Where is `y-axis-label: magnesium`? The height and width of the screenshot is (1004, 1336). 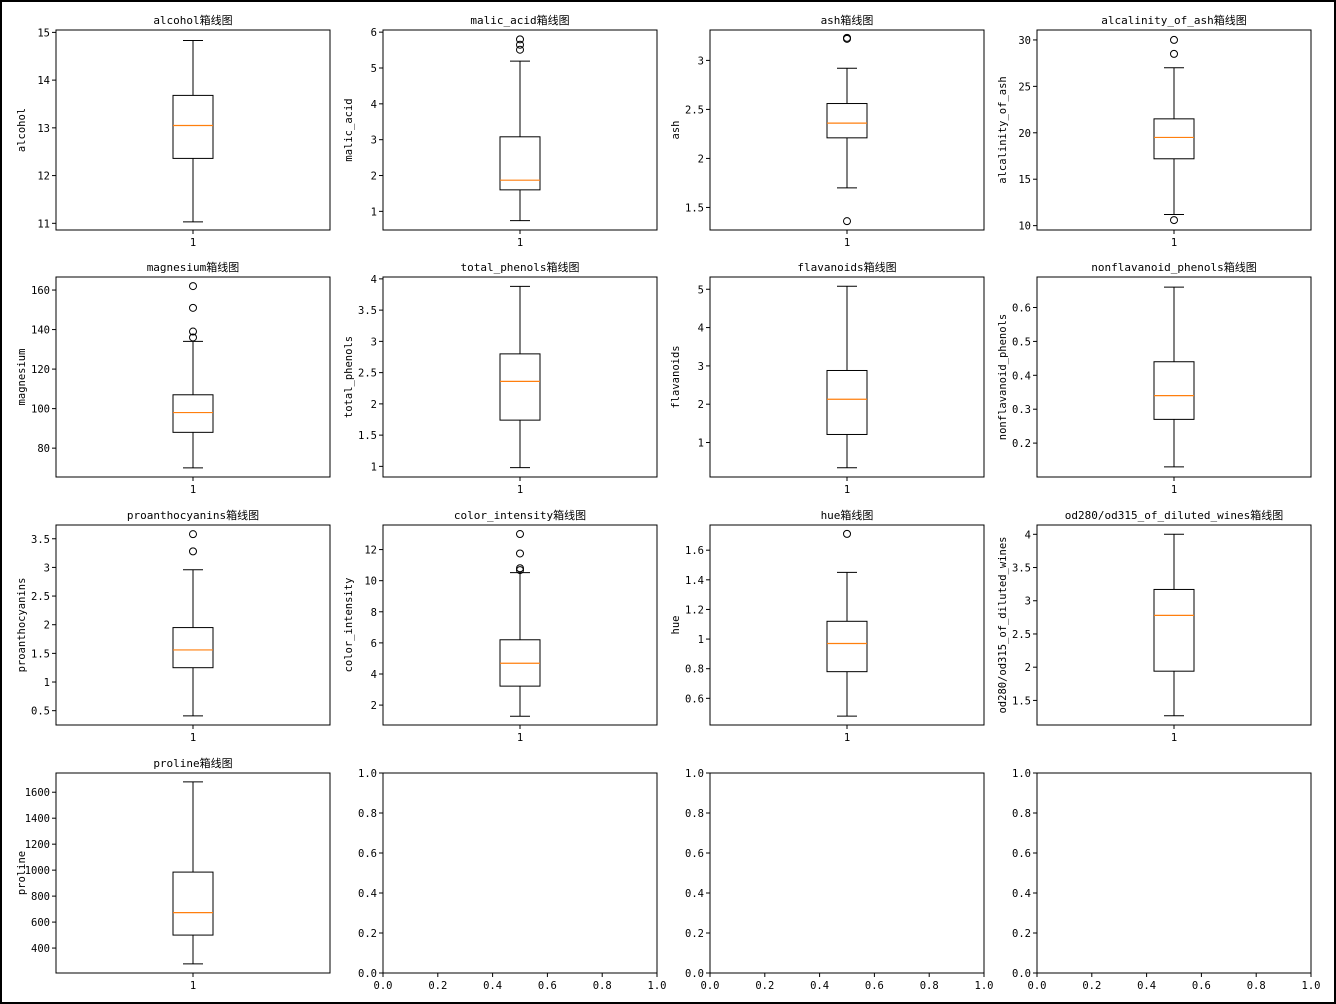 y-axis-label: magnesium is located at coordinates (22, 377).